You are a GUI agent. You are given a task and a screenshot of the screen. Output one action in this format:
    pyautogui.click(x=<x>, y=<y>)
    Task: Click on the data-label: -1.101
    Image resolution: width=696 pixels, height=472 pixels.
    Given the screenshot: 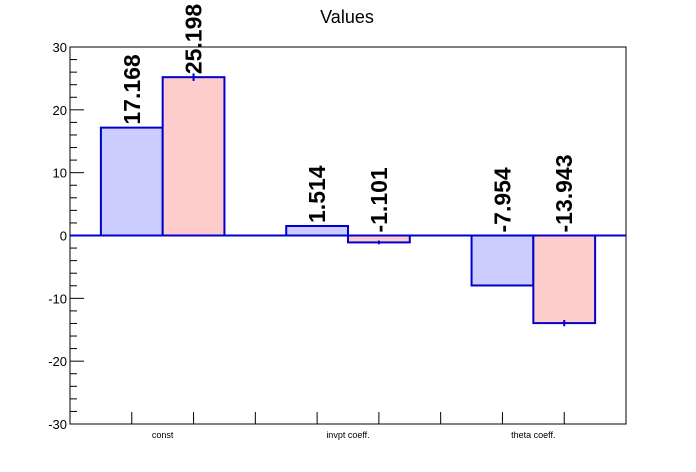 What is the action you would take?
    pyautogui.click(x=379, y=199)
    